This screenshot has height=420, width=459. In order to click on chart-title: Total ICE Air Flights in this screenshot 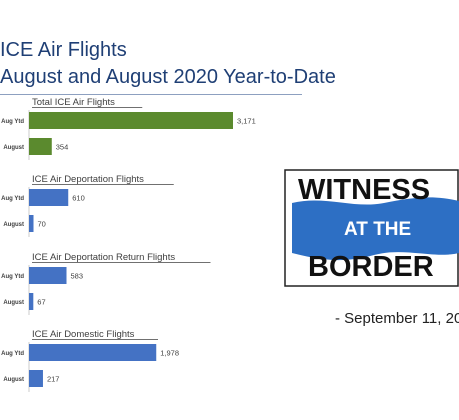, I will do `click(73, 102)`.